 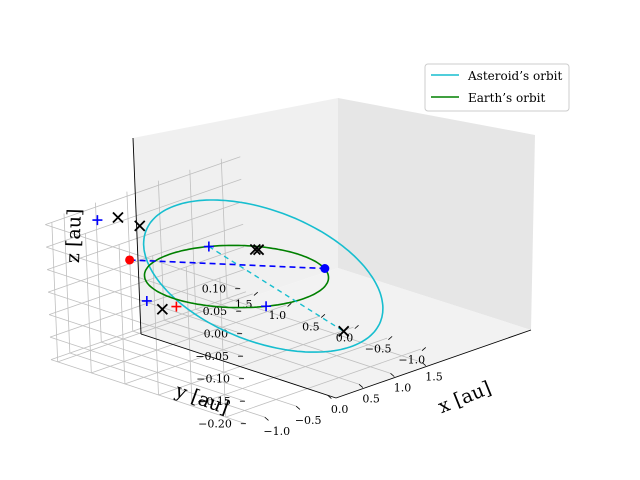 I want to click on line-of-sight-connector, so click(x=227, y=264).